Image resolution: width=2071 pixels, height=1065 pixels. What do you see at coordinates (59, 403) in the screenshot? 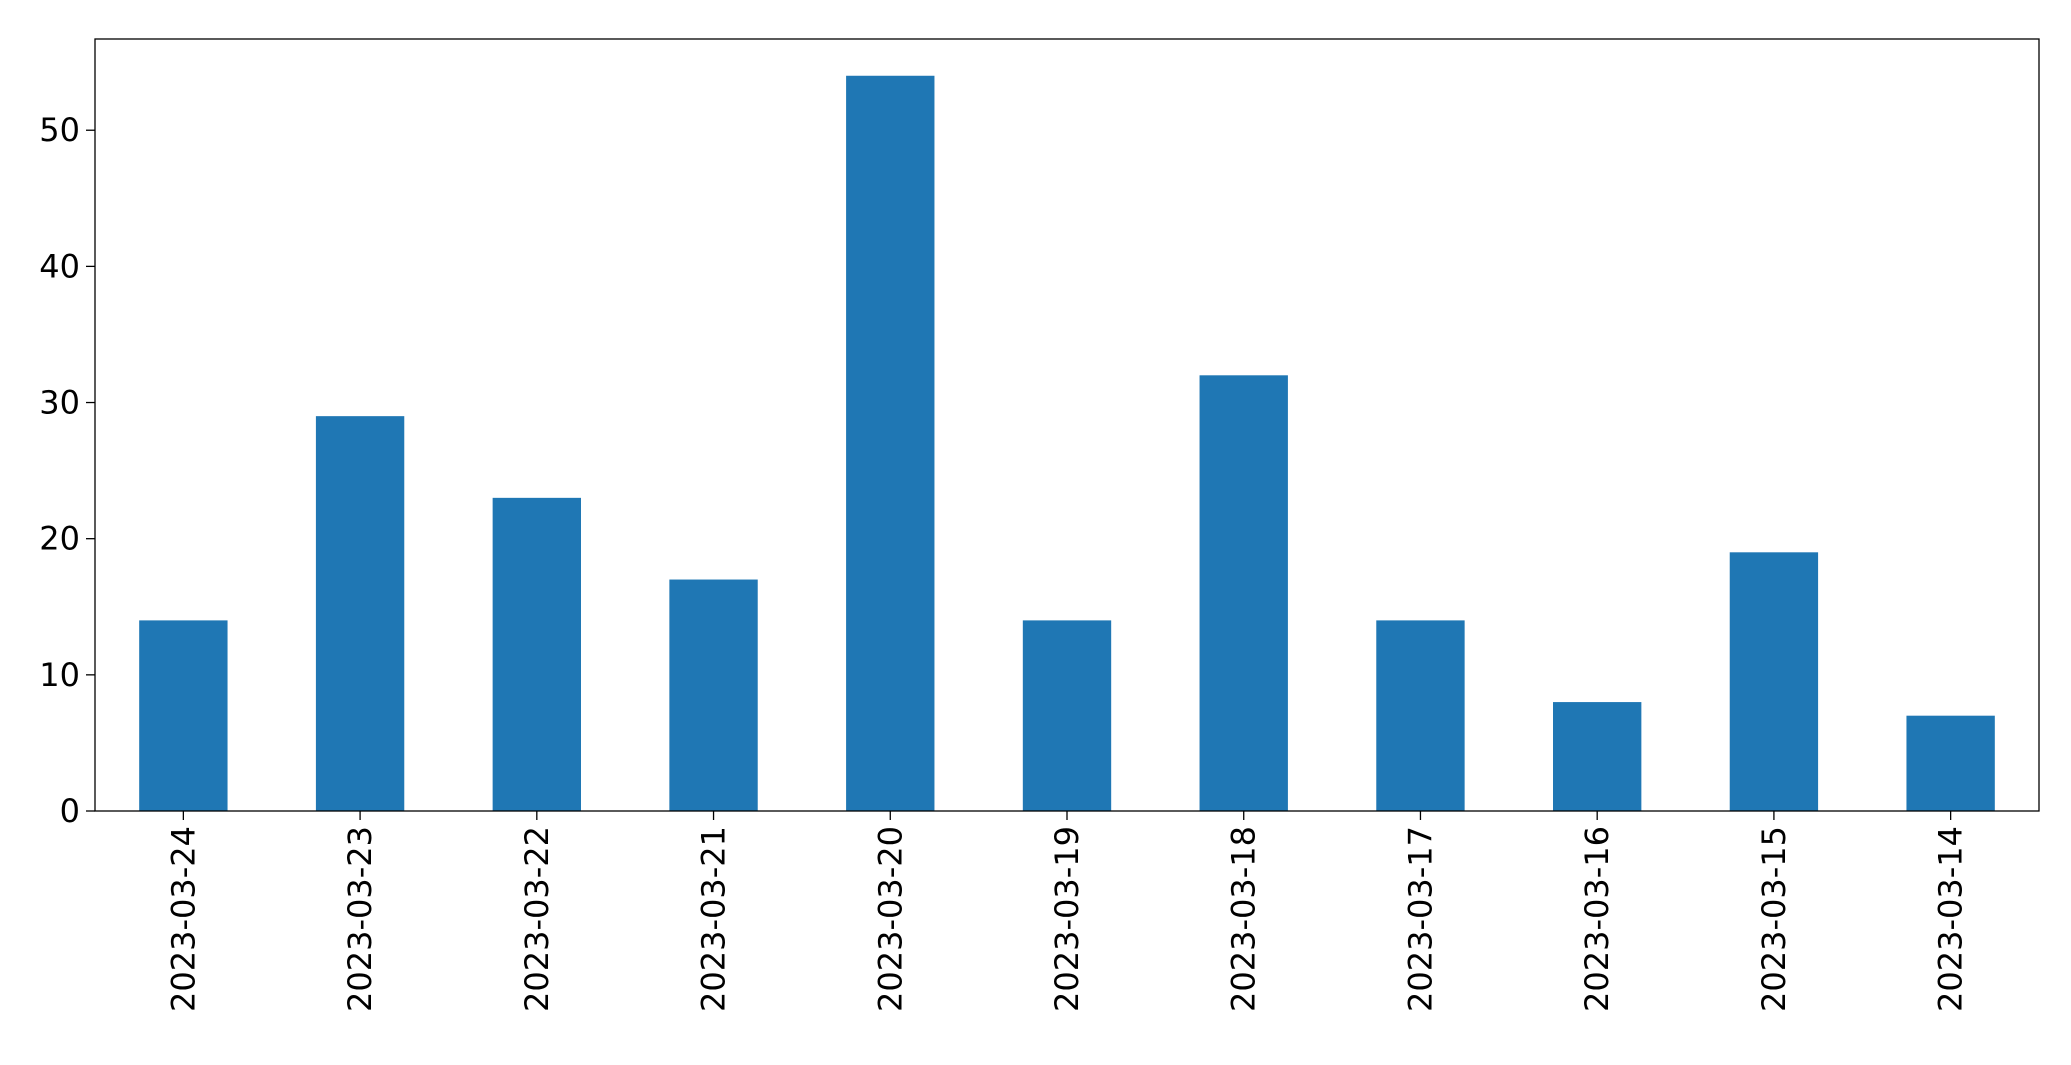
I see `y-tick-label: 30` at bounding box center [59, 403].